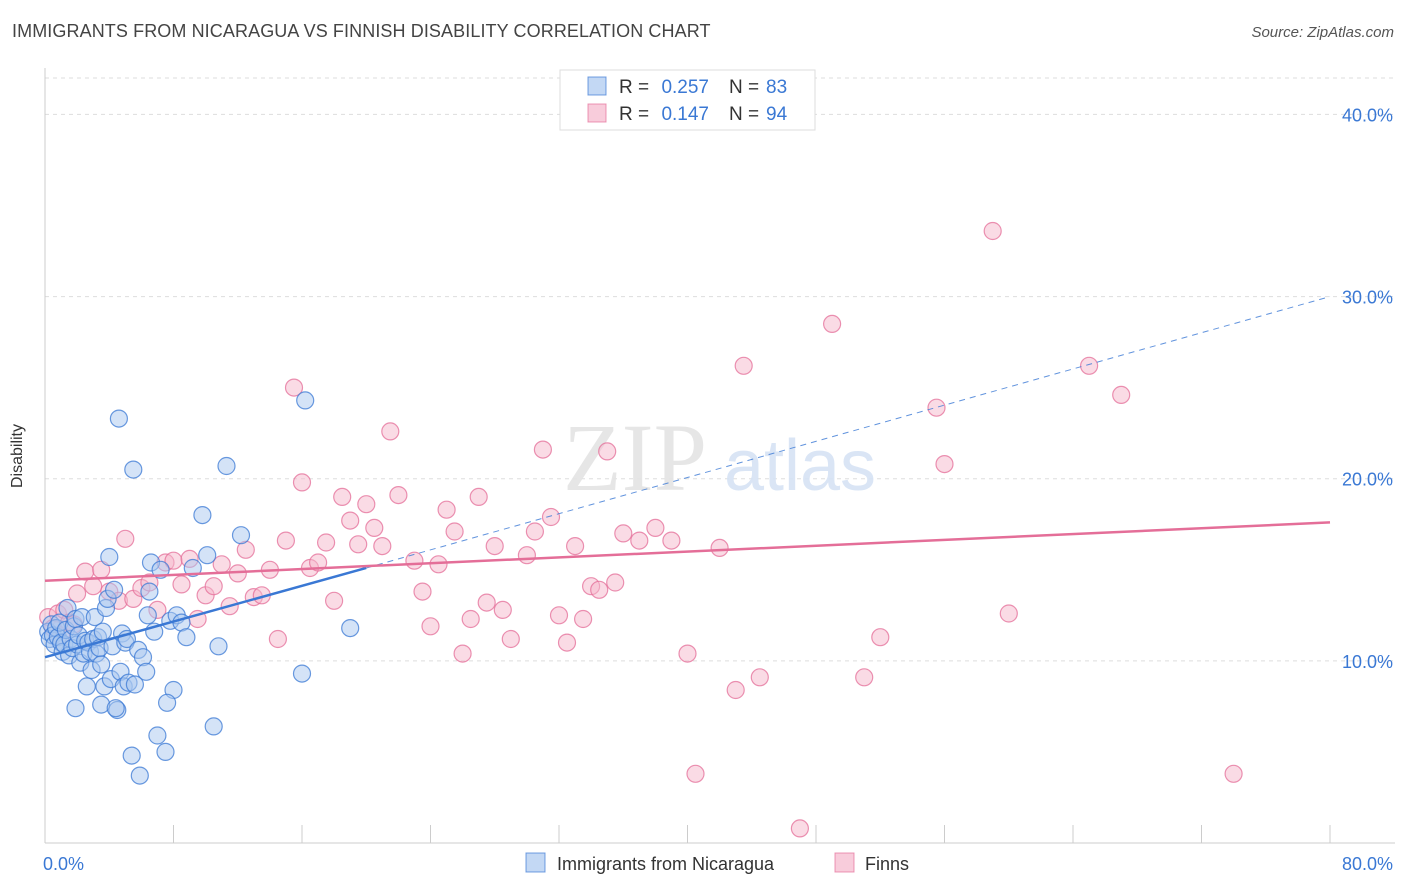 The image size is (1406, 892). What do you see at coordinates (63, 864) in the screenshot?
I see `x-tick-label: 0.0%` at bounding box center [63, 864].